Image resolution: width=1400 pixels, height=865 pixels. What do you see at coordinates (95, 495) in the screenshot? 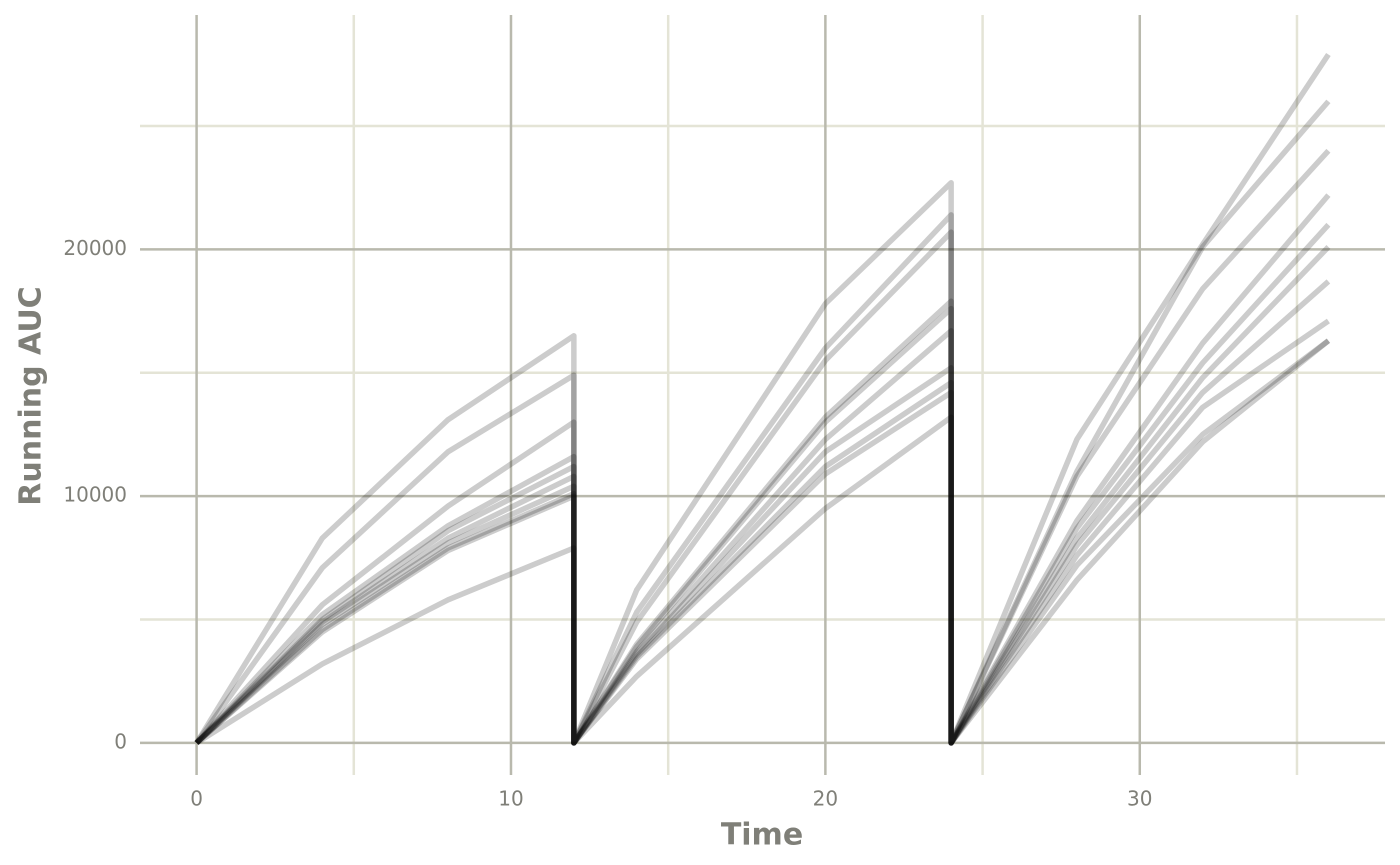
I see `y-tick-label: 10000` at bounding box center [95, 495].